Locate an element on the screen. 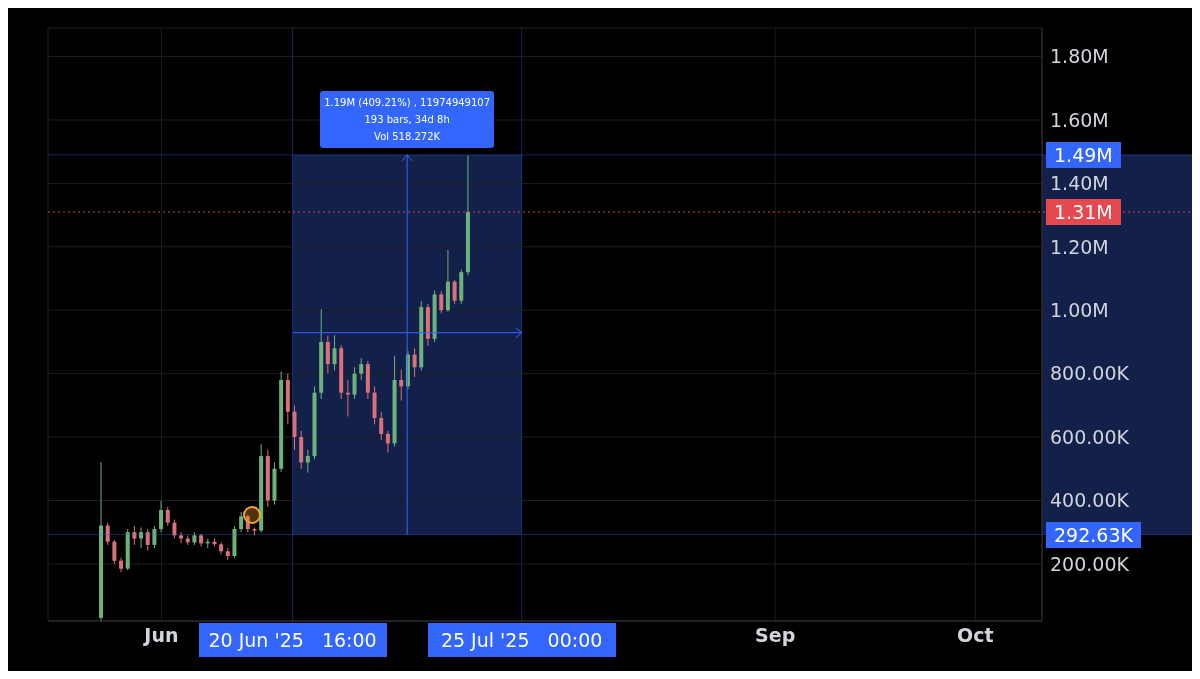 This screenshot has height=679, width=1200. y-tick-label: 800.00K is located at coordinates (1090, 373).